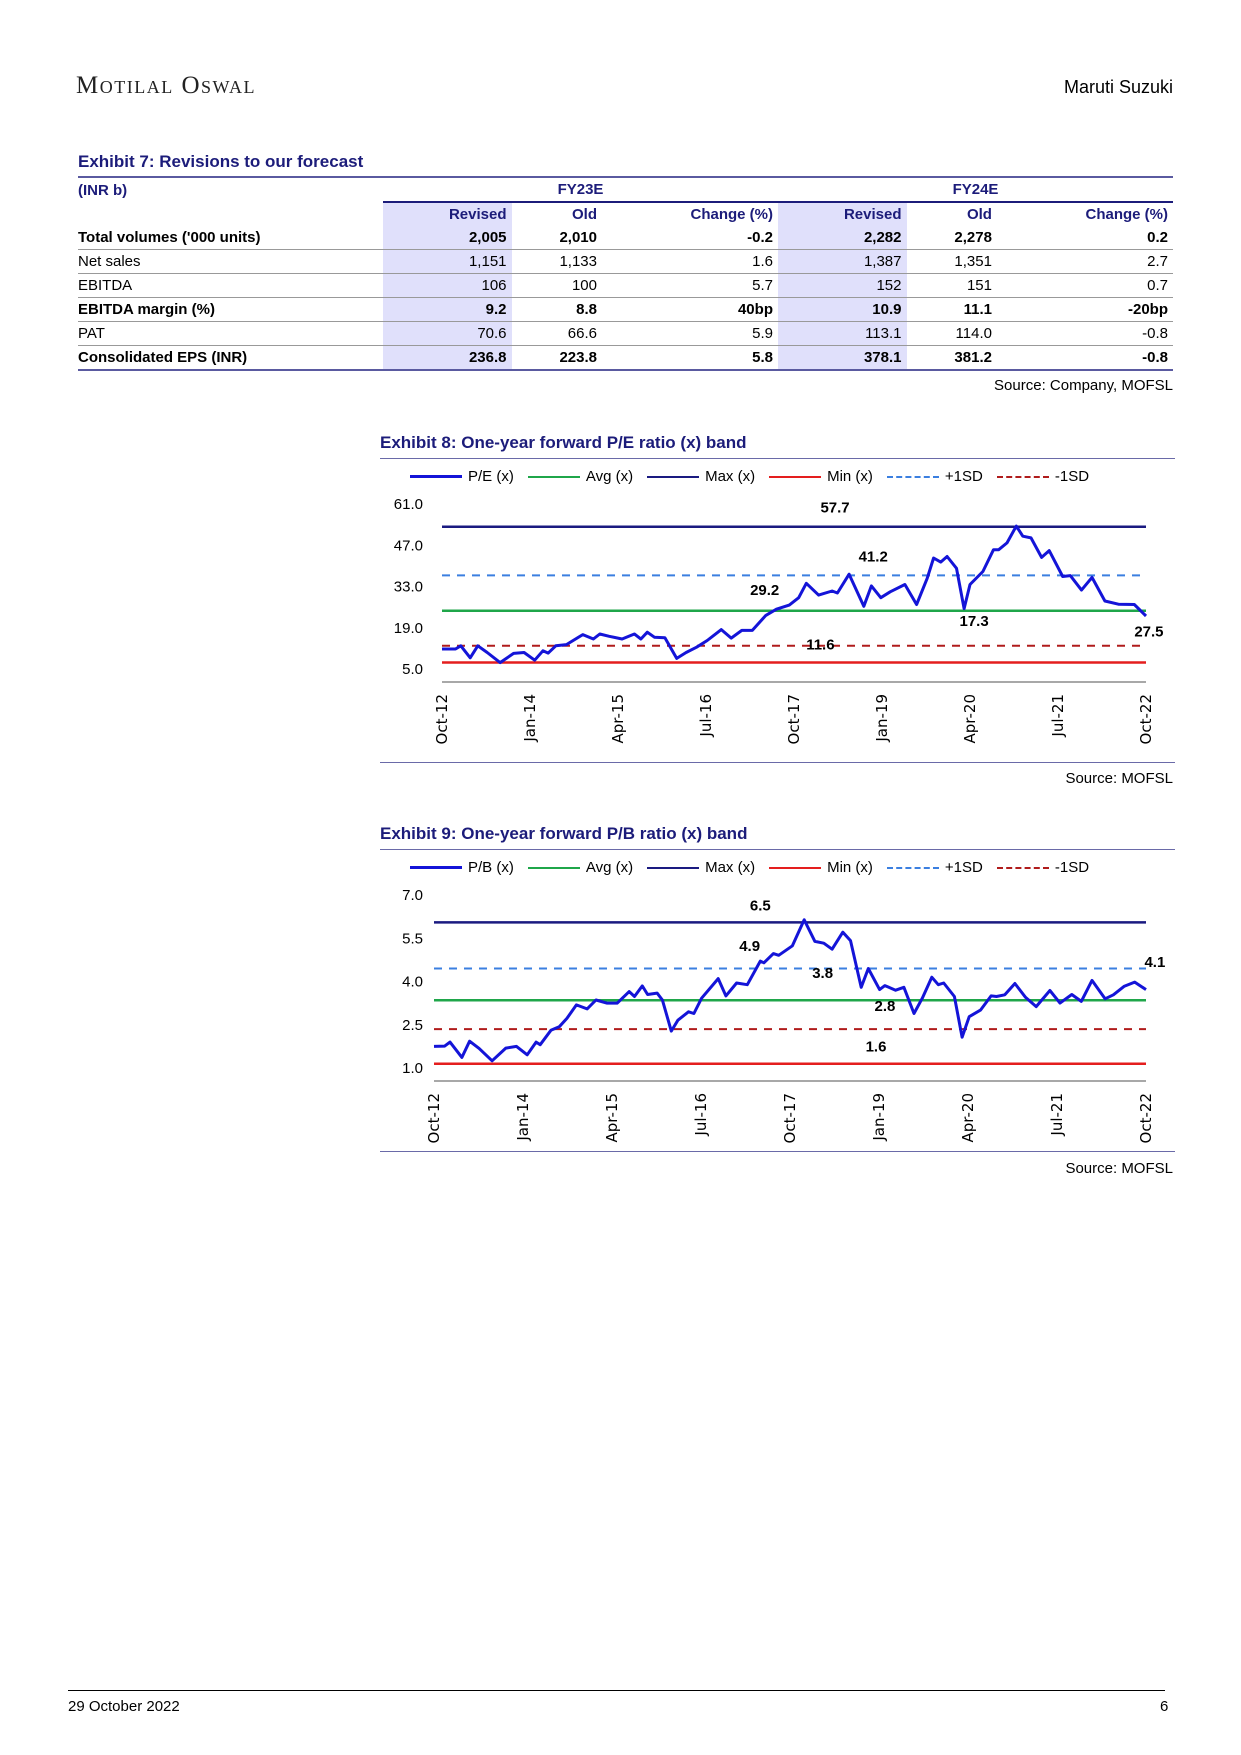 This screenshot has height=1755, width=1241. Describe the element at coordinates (951, 309) in the screenshot. I see `table-cell: 11.1` at that location.